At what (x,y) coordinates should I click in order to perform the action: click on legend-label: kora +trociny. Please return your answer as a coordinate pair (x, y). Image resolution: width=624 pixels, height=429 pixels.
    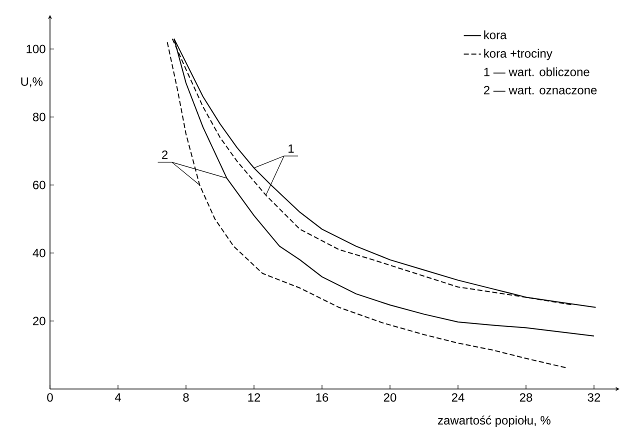
    Looking at the image, I should click on (518, 54).